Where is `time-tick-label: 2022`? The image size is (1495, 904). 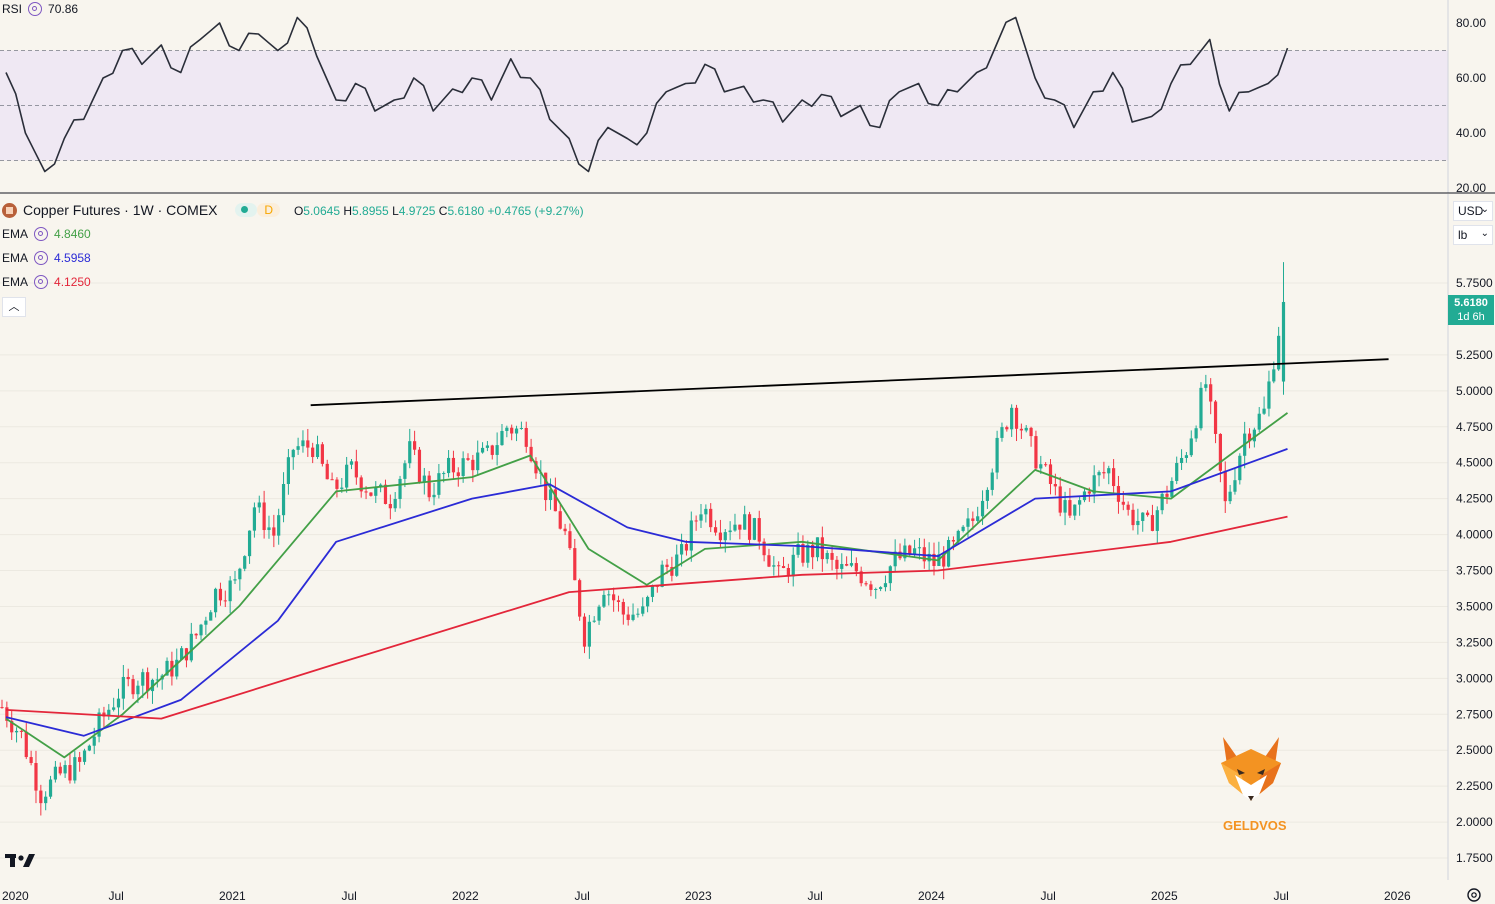
time-tick-label: 2022 is located at coordinates (465, 896).